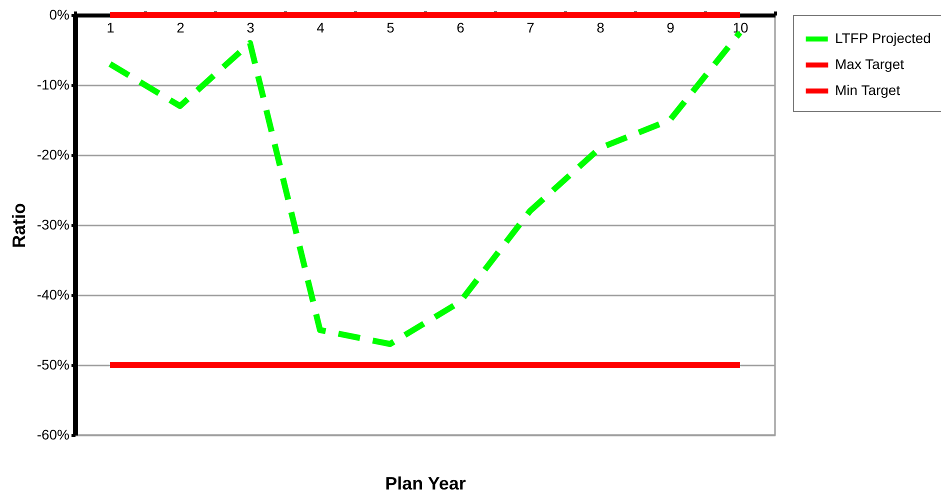  I want to click on legend-label: Max Target, so click(869, 64).